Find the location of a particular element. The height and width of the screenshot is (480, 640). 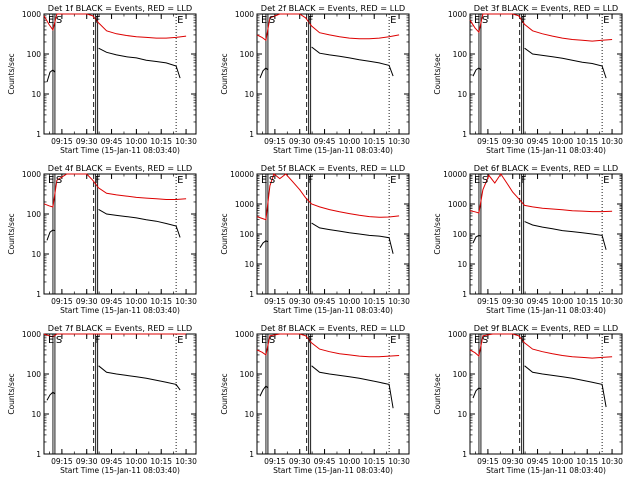

chart-title: Det 6f BLACK = Events, RED = LLD is located at coordinates (546, 168).